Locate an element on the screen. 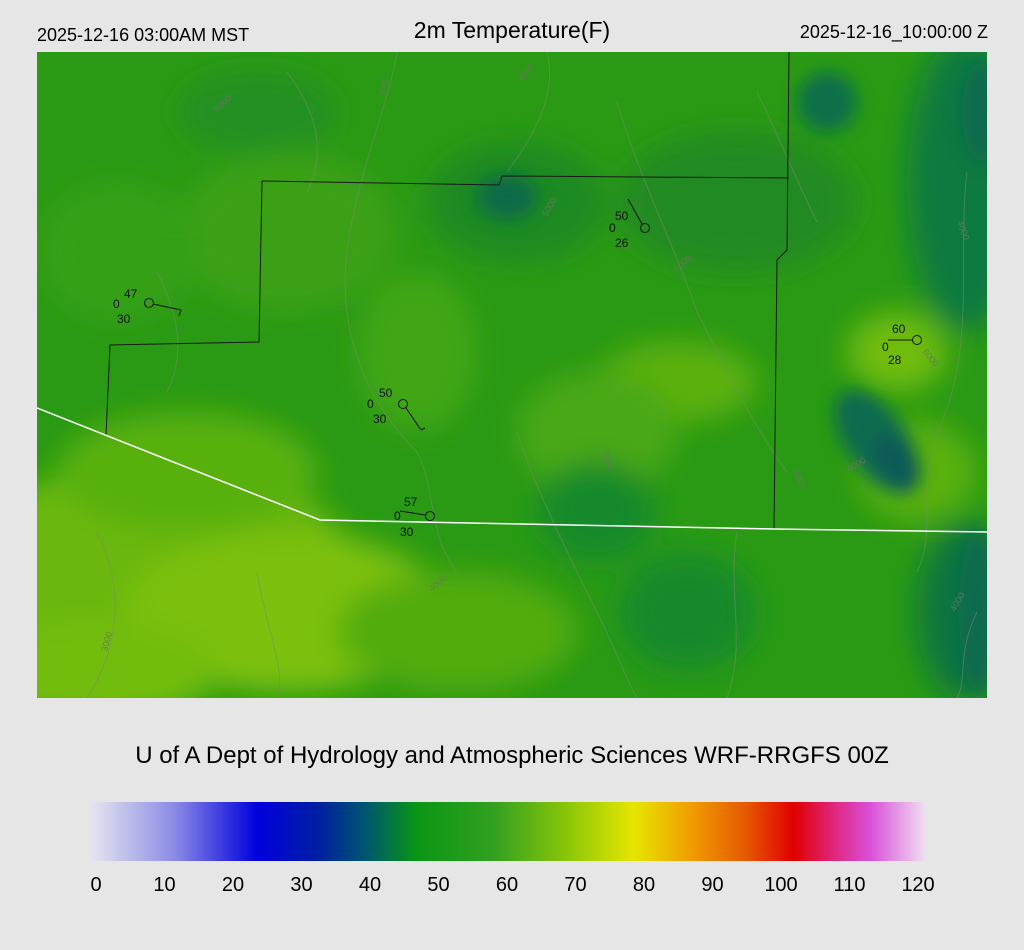 This screenshot has width=1024, height=950. station-temp: 60 is located at coordinates (899, 329).